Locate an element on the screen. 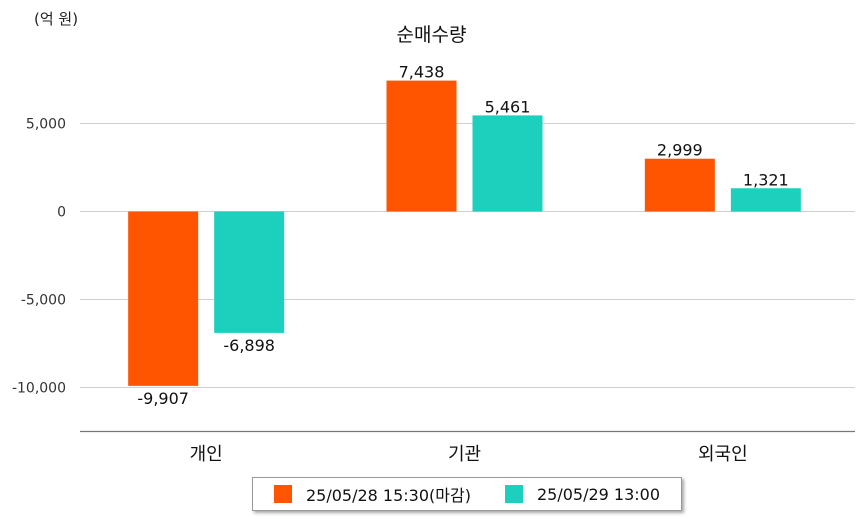 Image resolution: width=863 pixels, height=520 pixels. bar-개인-series-1 is located at coordinates (163, 298).